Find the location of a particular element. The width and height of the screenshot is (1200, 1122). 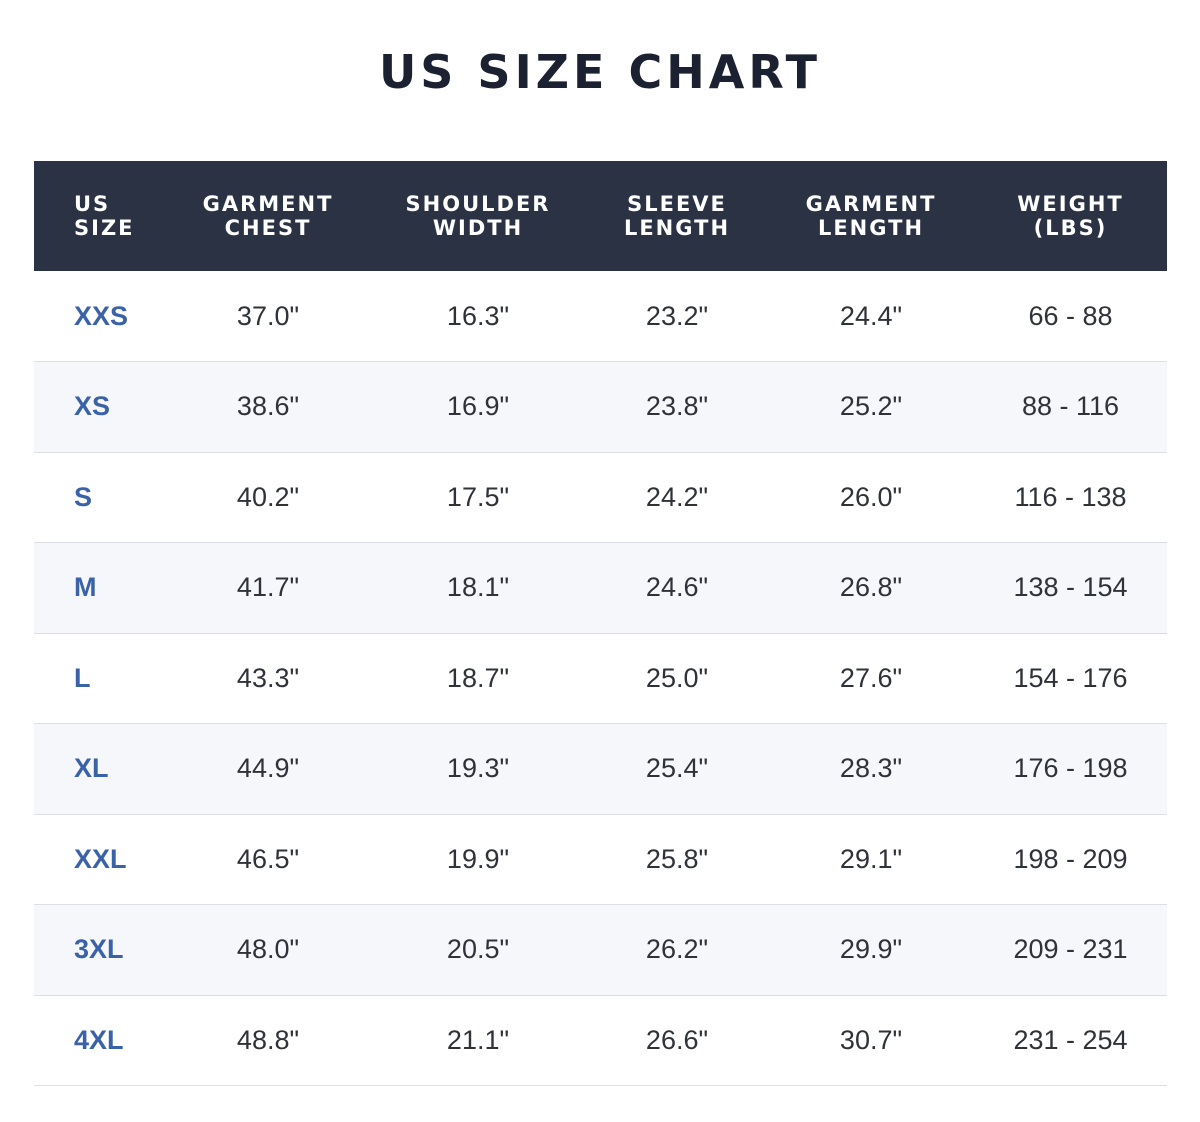

chest-cell: 38.6" is located at coordinates (268, 406).